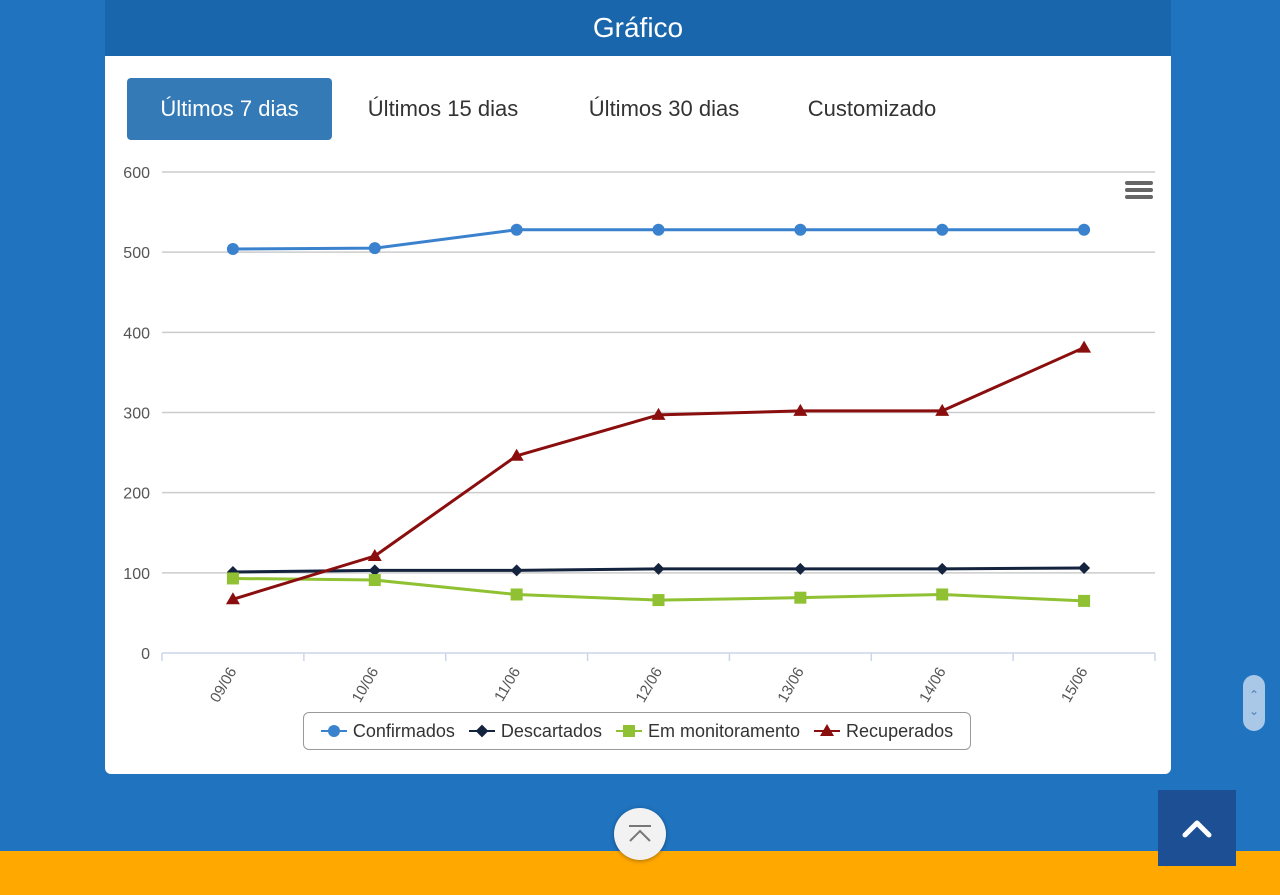  I want to click on legend-label: Confirmados, so click(403, 730).